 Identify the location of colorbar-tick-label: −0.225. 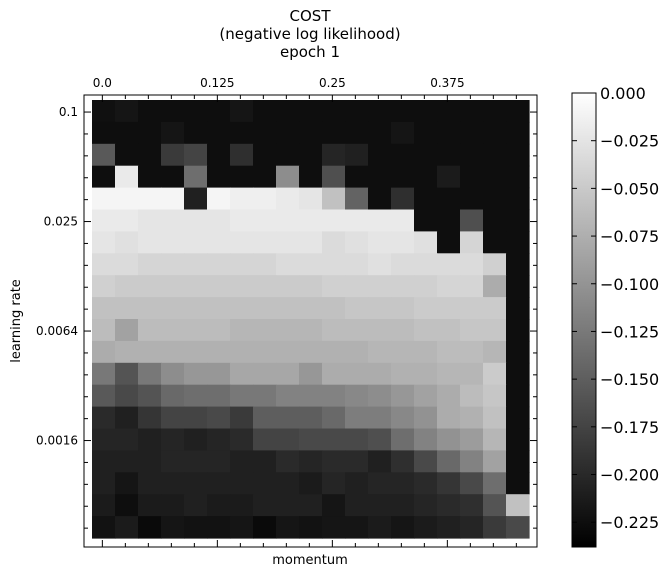
(629, 522).